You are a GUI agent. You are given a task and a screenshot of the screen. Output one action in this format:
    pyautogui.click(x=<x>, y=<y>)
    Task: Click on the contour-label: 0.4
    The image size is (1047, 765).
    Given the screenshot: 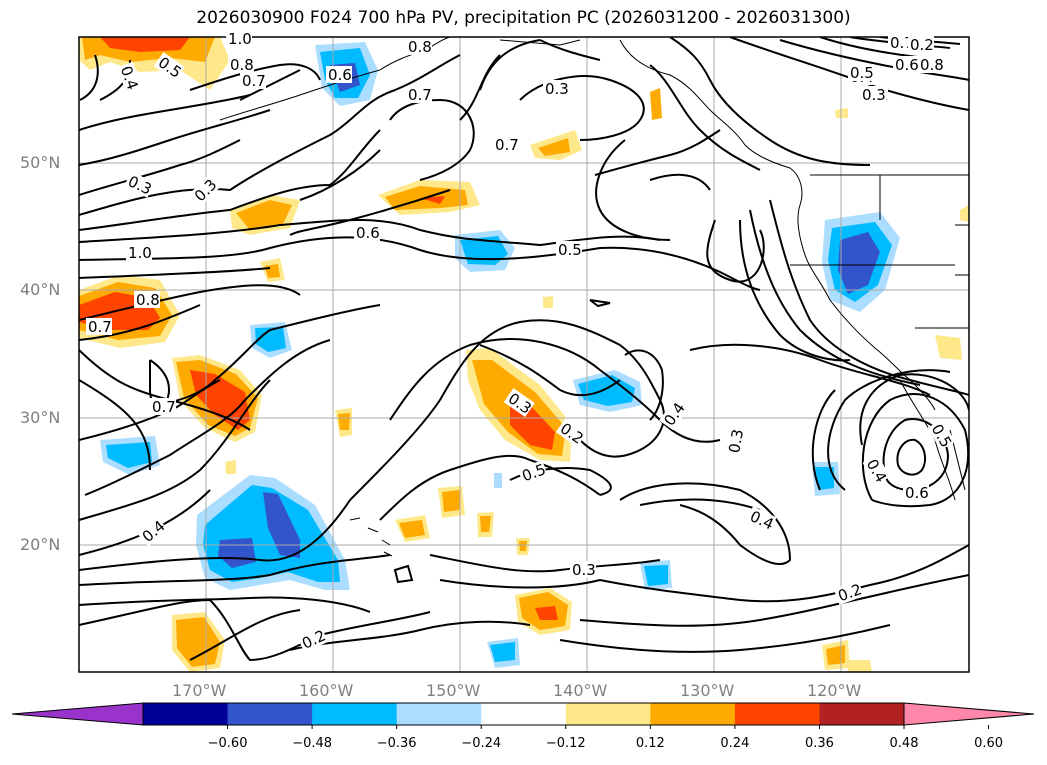 What is the action you would take?
    pyautogui.click(x=154, y=531)
    